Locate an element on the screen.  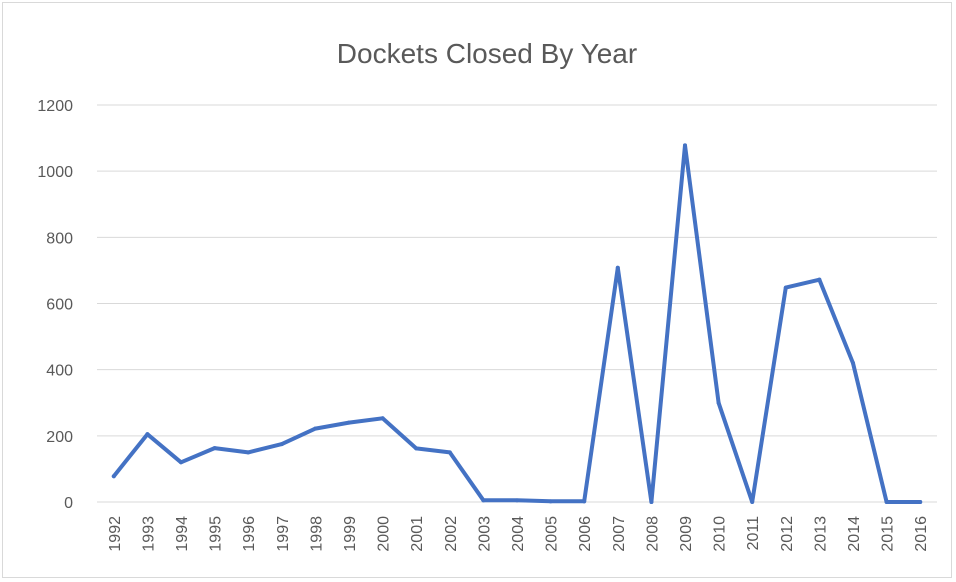
x-tick-label: 1999 is located at coordinates (350, 534).